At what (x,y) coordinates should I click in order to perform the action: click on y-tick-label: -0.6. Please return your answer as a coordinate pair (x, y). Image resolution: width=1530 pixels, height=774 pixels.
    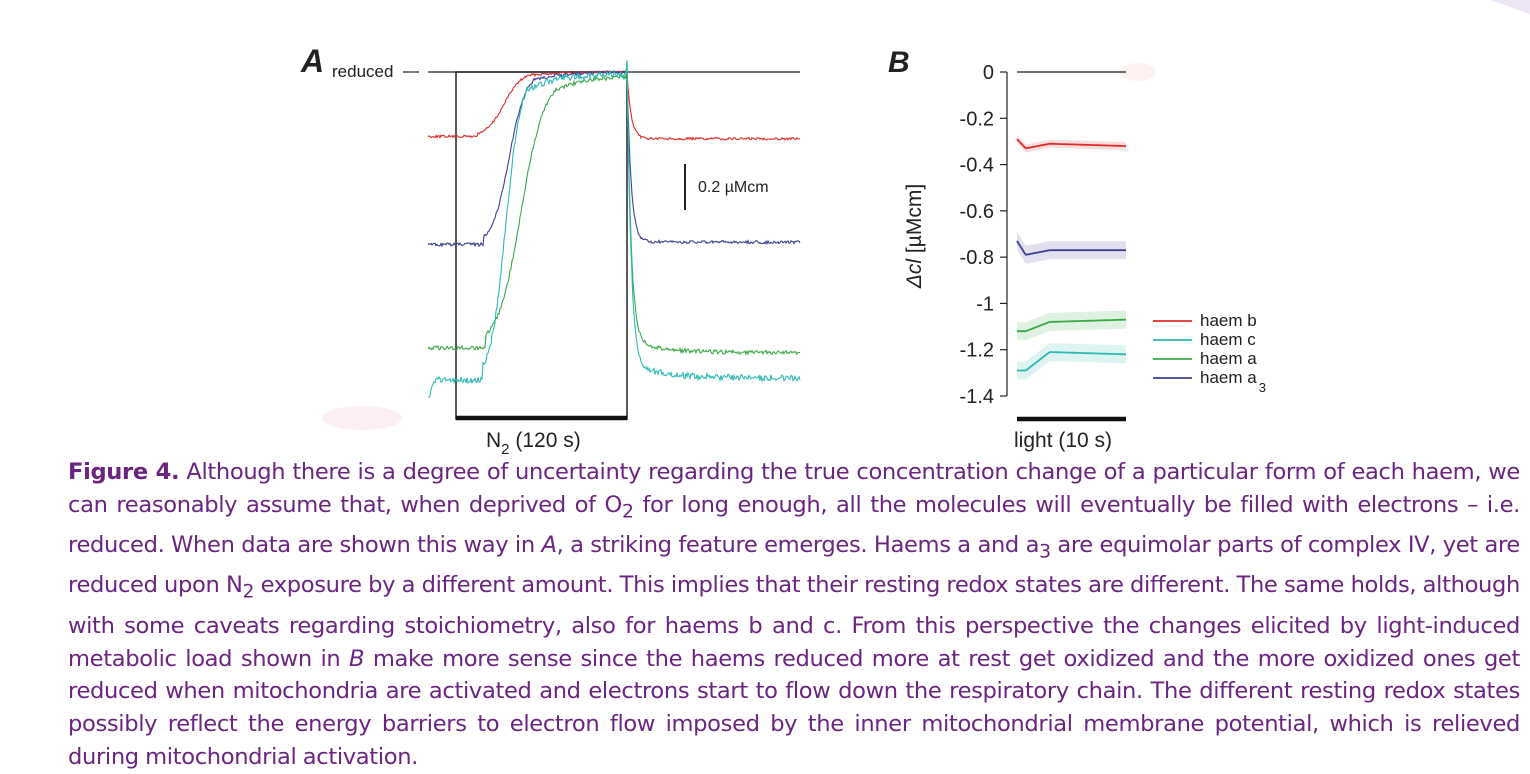
    Looking at the image, I should click on (977, 212).